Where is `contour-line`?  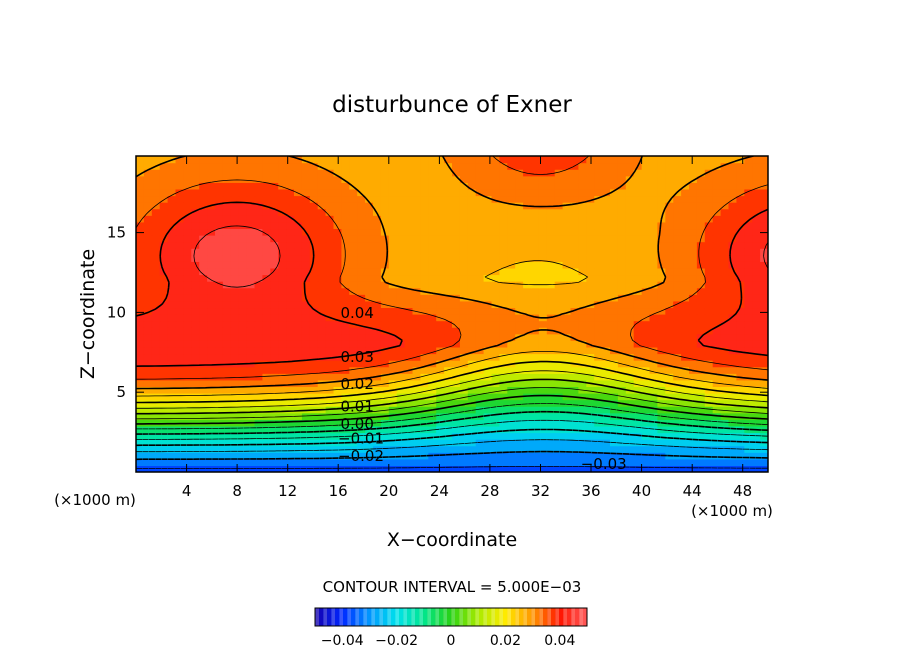
contour-line is located at coordinates (480, 256).